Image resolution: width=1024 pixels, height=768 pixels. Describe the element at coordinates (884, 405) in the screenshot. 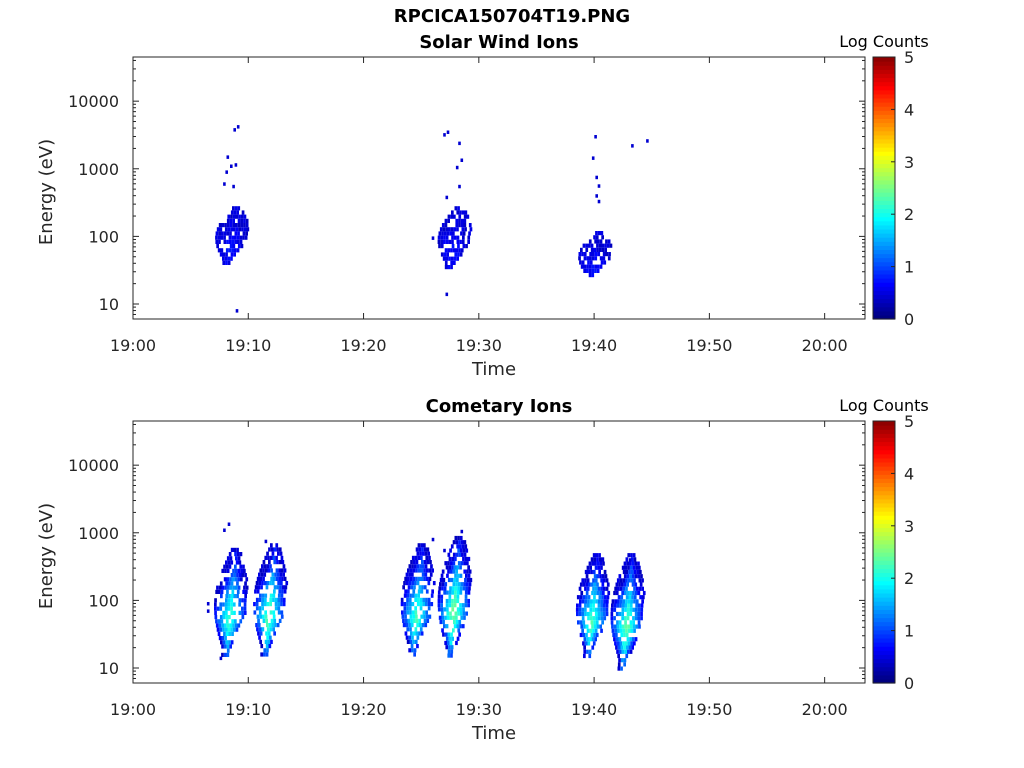

I see `colorbar-label: Log Counts` at that location.